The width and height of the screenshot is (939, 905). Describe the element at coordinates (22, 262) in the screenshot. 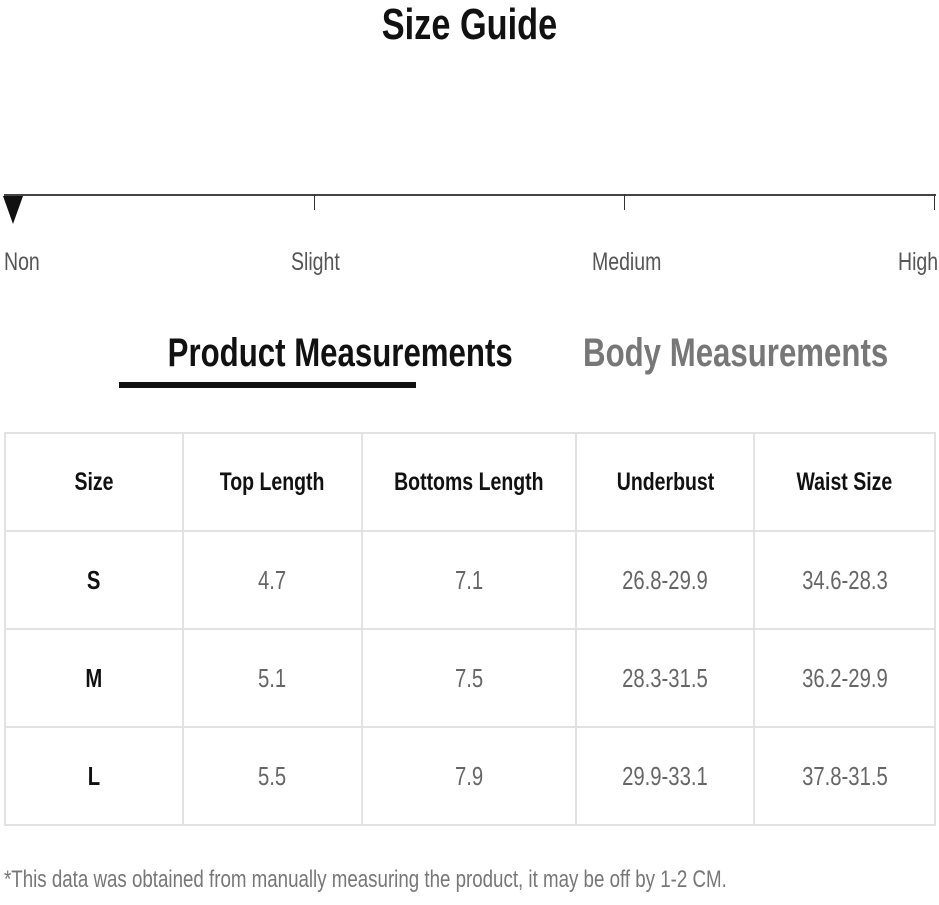

I see `scale-label-non: Non` at that location.